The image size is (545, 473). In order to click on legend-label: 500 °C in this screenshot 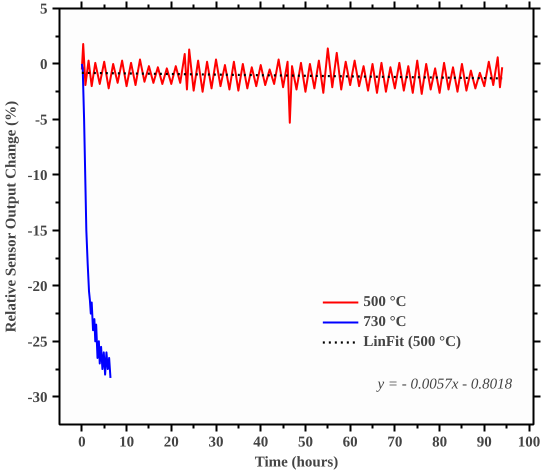, I will do `click(384, 302)`.